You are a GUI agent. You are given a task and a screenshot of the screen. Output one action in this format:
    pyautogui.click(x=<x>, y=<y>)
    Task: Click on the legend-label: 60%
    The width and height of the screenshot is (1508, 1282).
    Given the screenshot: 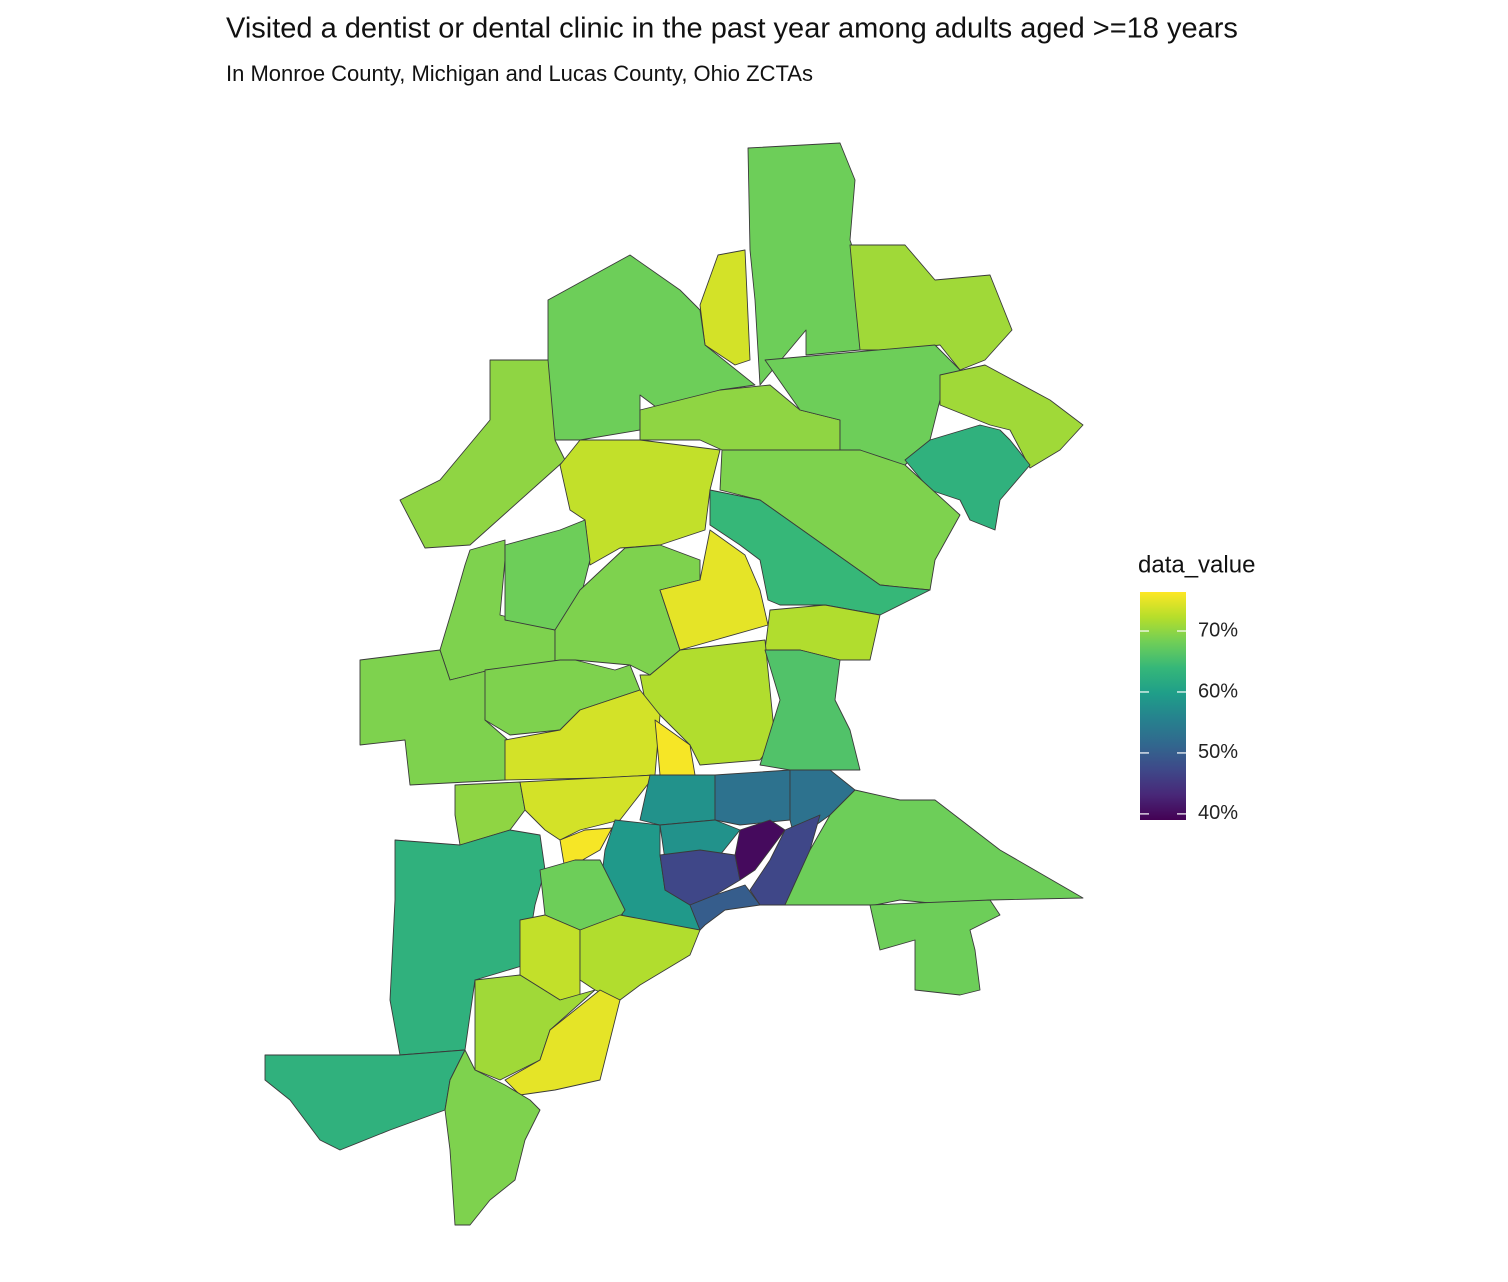 What is the action you would take?
    pyautogui.click(x=1218, y=691)
    